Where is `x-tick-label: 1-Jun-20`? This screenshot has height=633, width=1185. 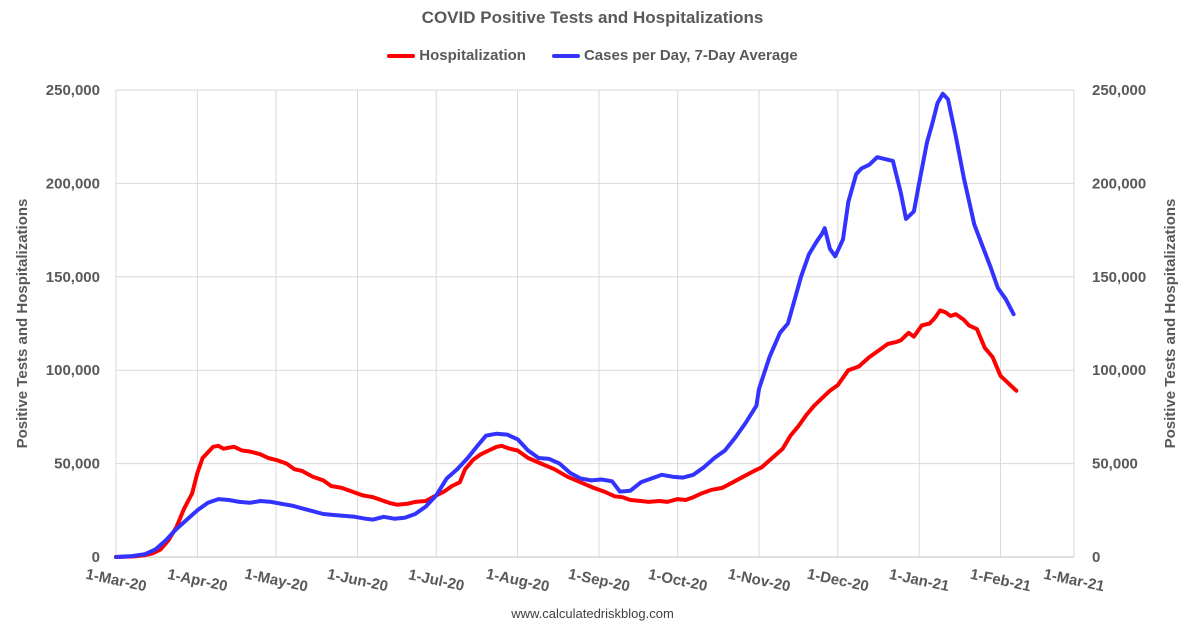
x-tick-label: 1-Jun-20 is located at coordinates (358, 580).